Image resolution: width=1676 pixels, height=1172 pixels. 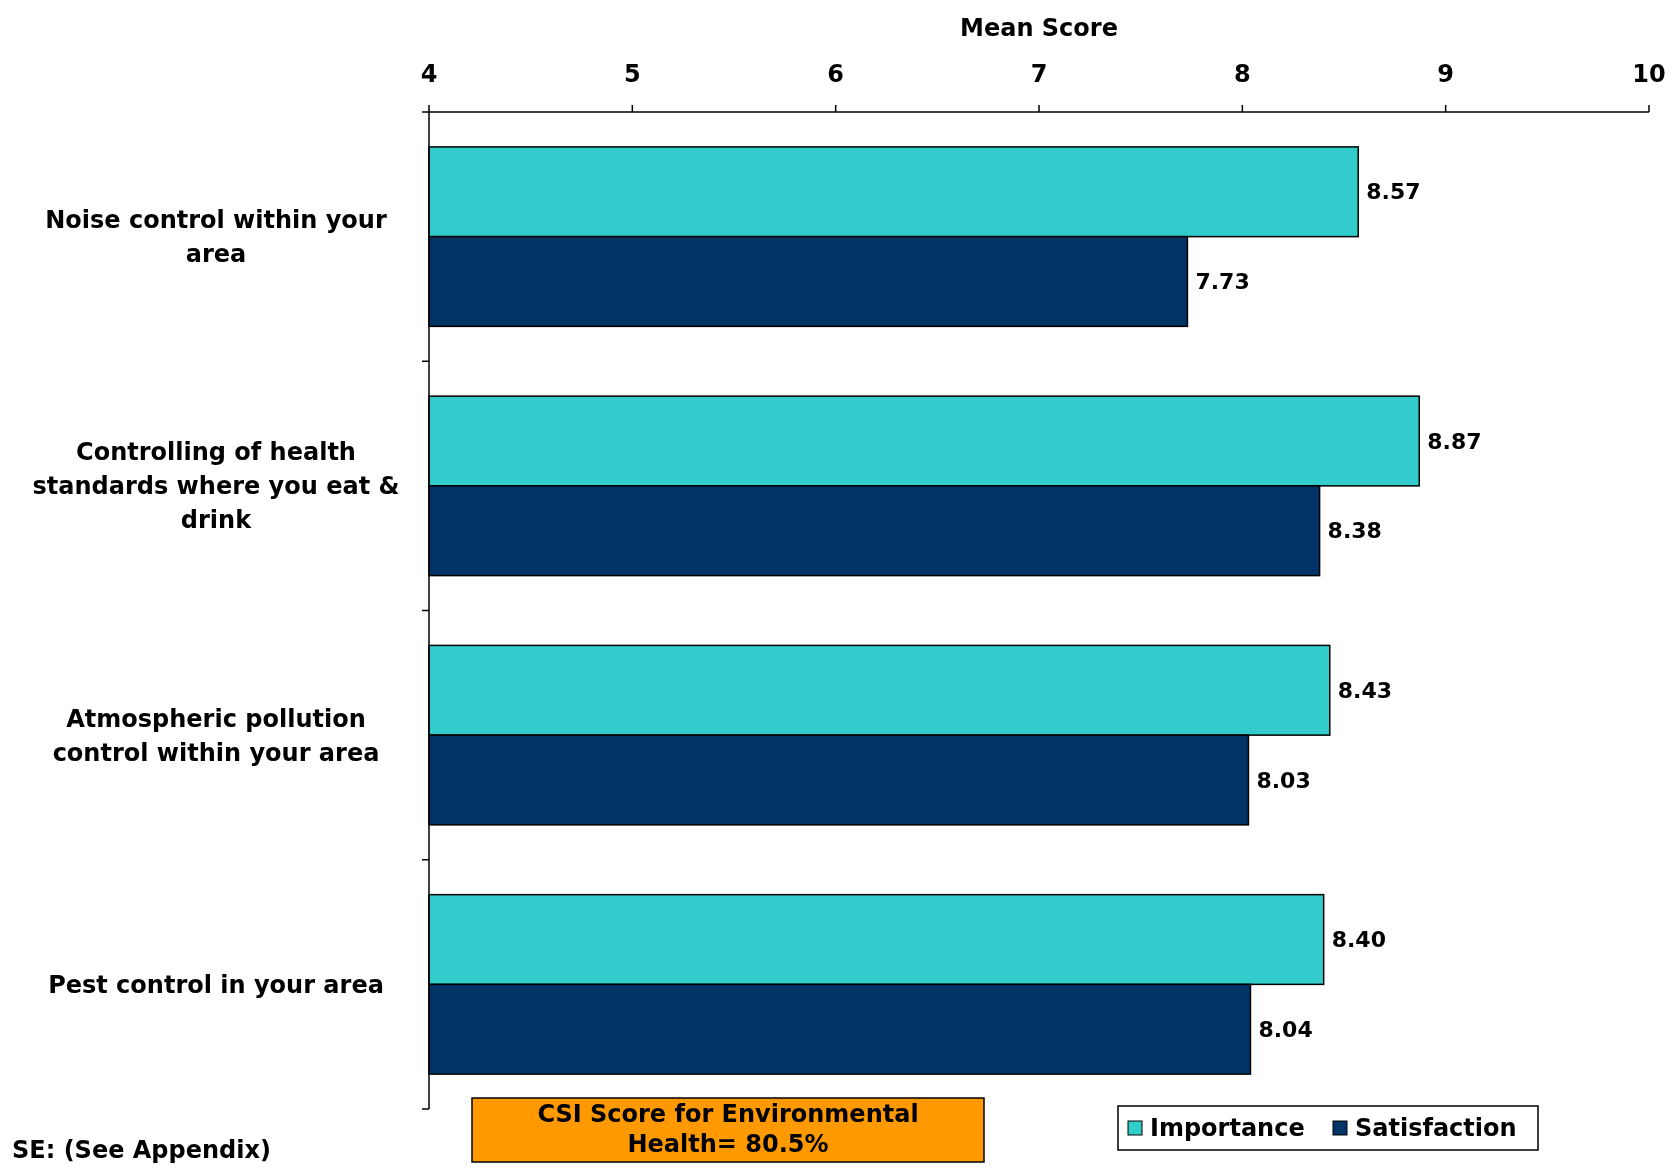 What do you see at coordinates (1436, 1128) in the screenshot?
I see `legend-label: Satisfaction` at bounding box center [1436, 1128].